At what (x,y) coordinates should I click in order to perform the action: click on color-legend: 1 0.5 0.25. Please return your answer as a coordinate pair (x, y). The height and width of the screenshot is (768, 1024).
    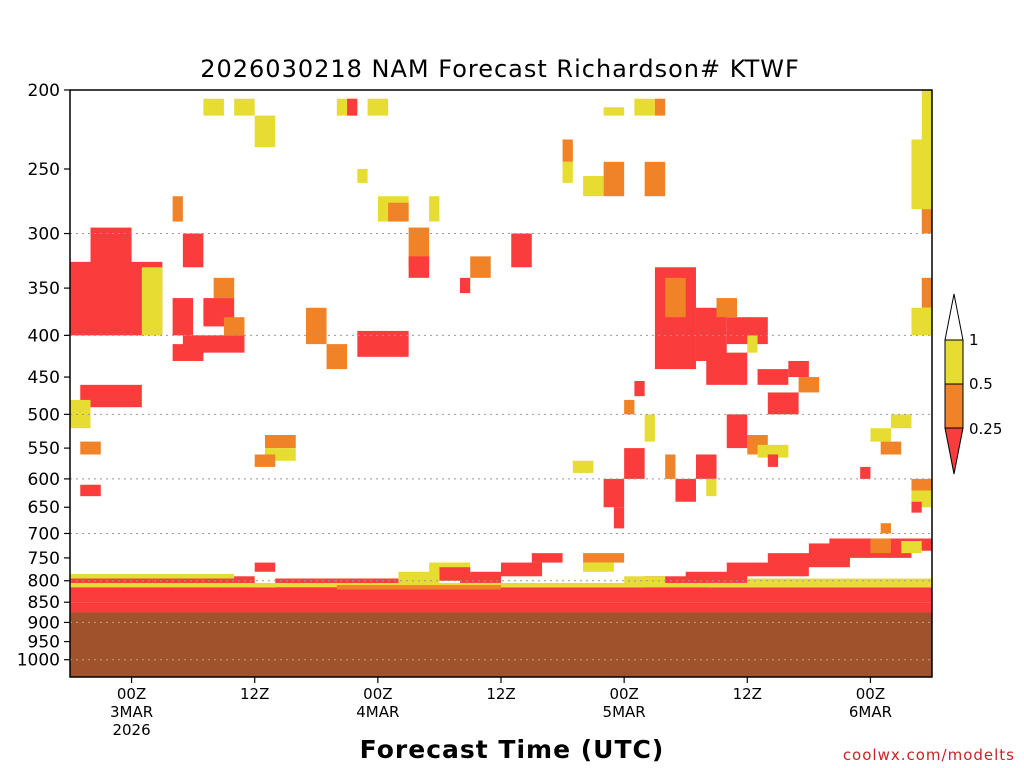
    Looking at the image, I should click on (973, 384).